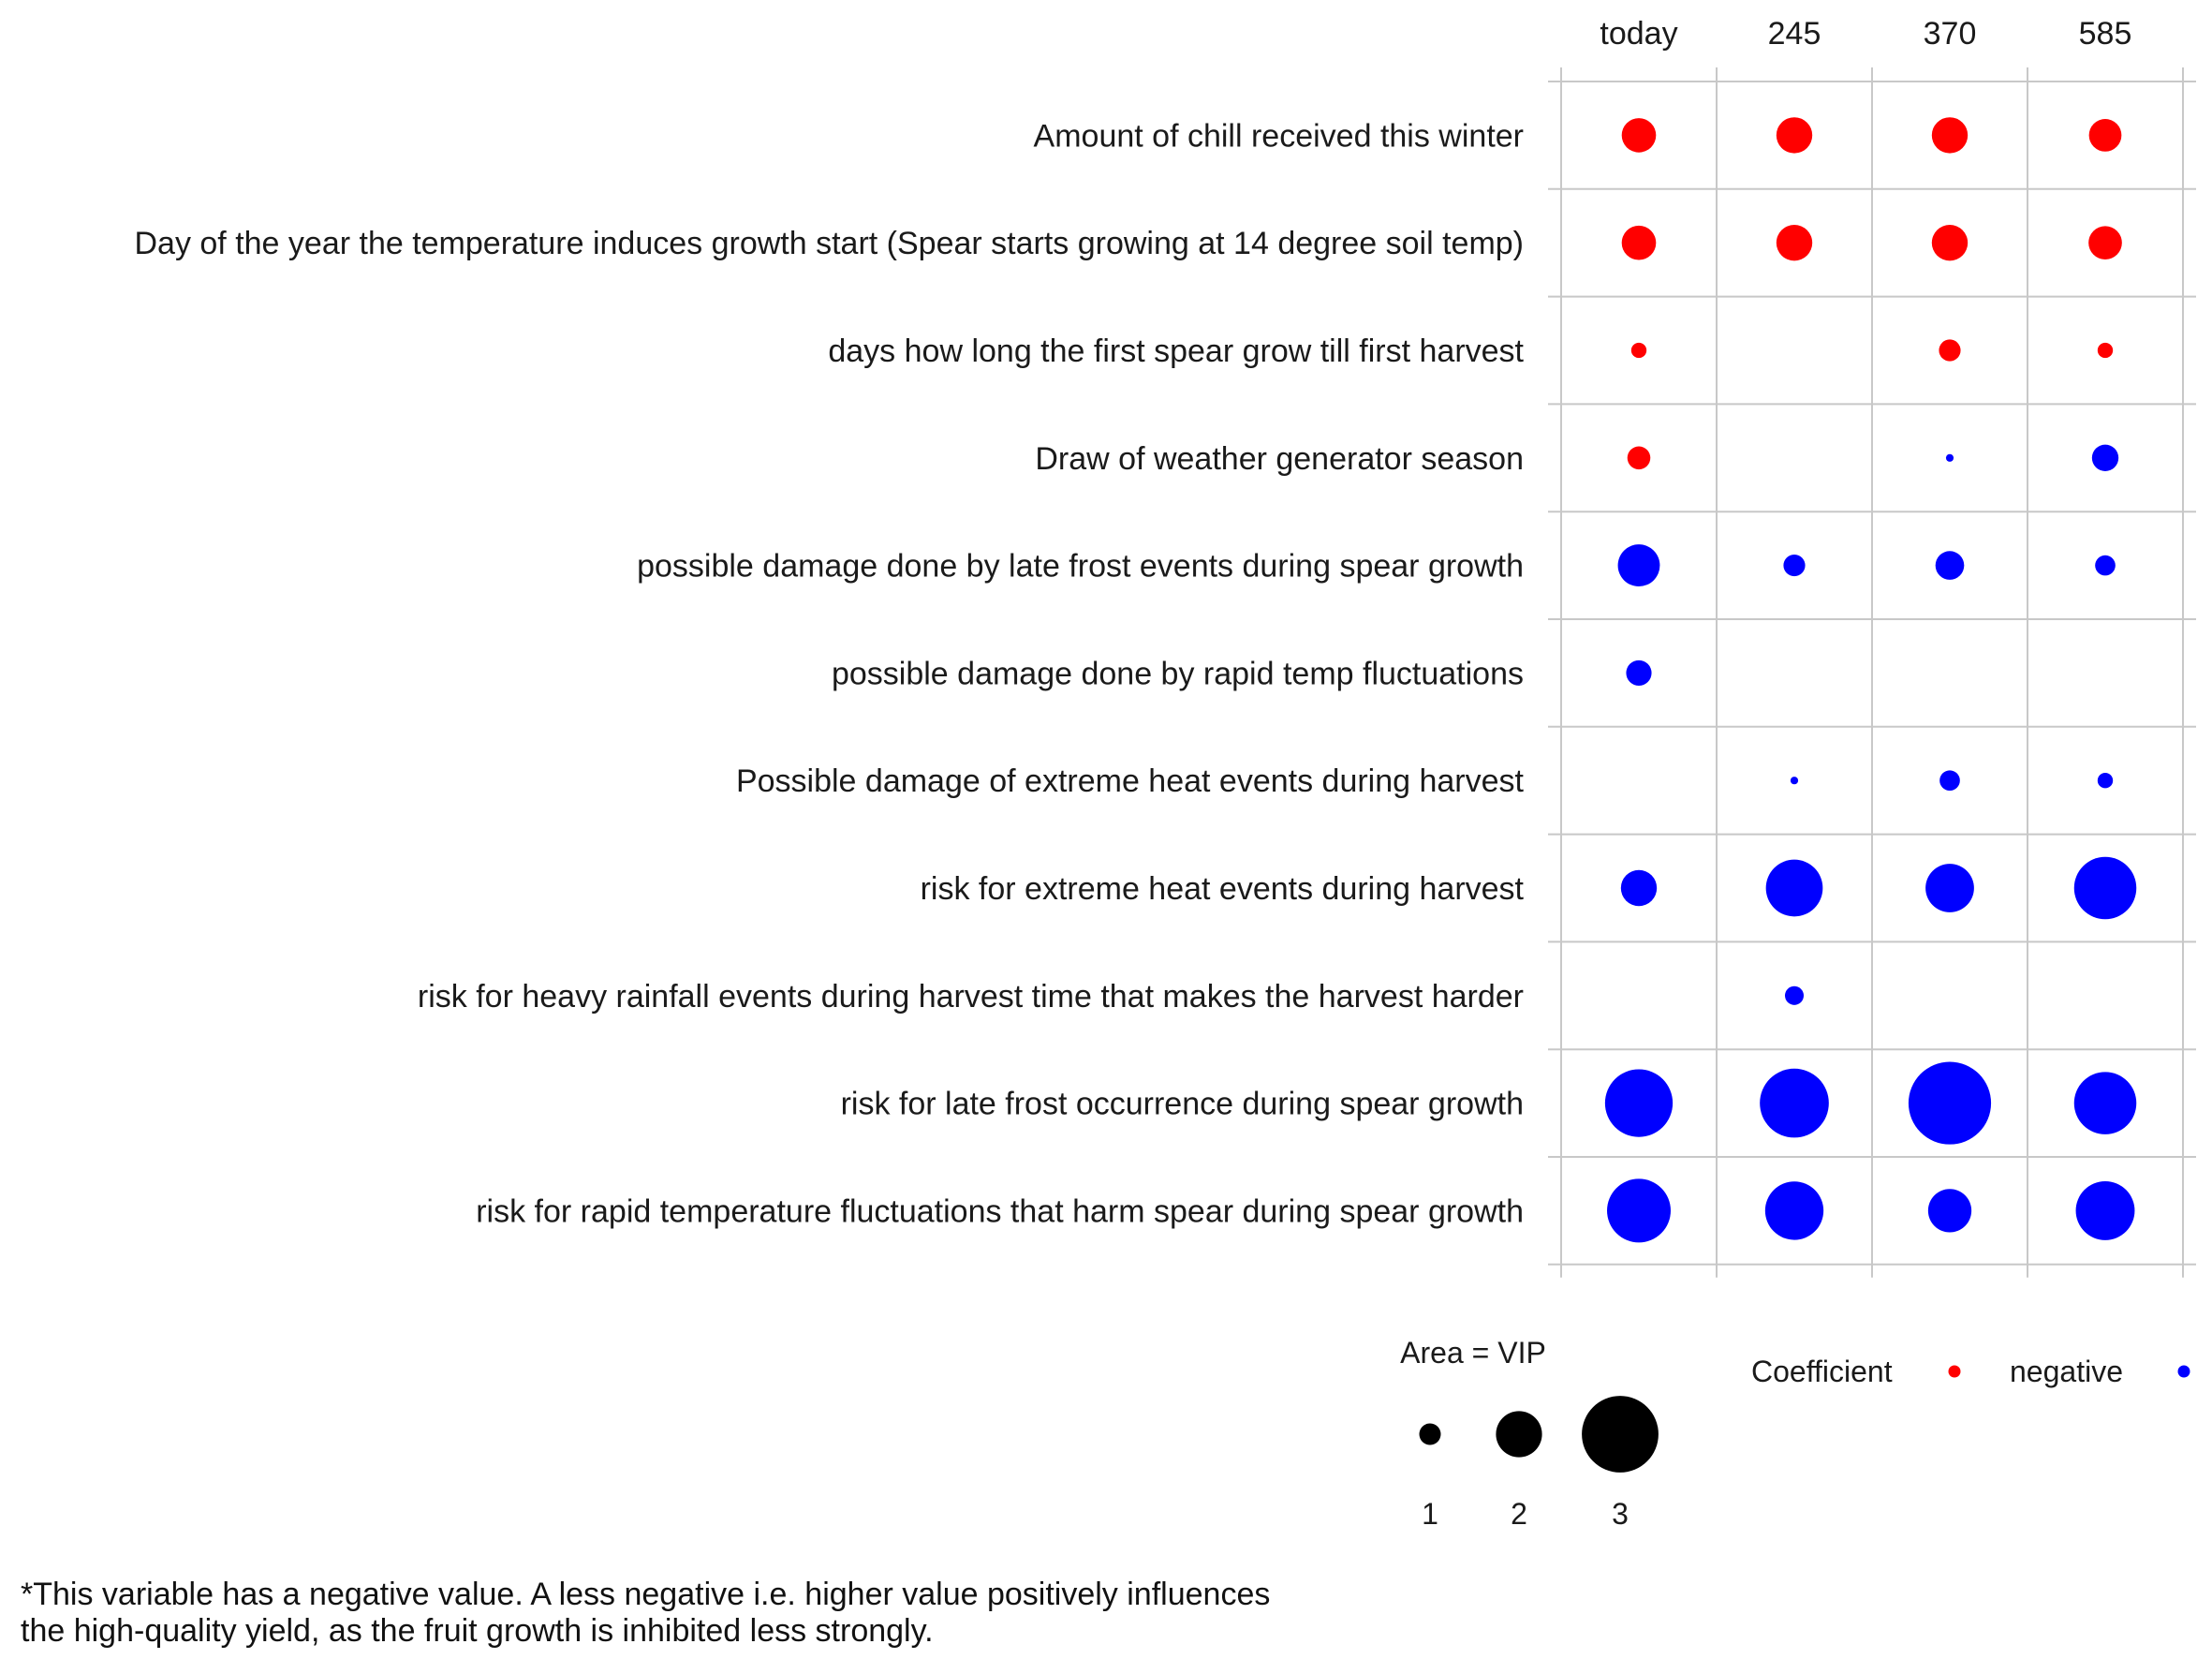 This screenshot has width=2212, height=1659. I want to click on column-label: 370, so click(1951, 34).